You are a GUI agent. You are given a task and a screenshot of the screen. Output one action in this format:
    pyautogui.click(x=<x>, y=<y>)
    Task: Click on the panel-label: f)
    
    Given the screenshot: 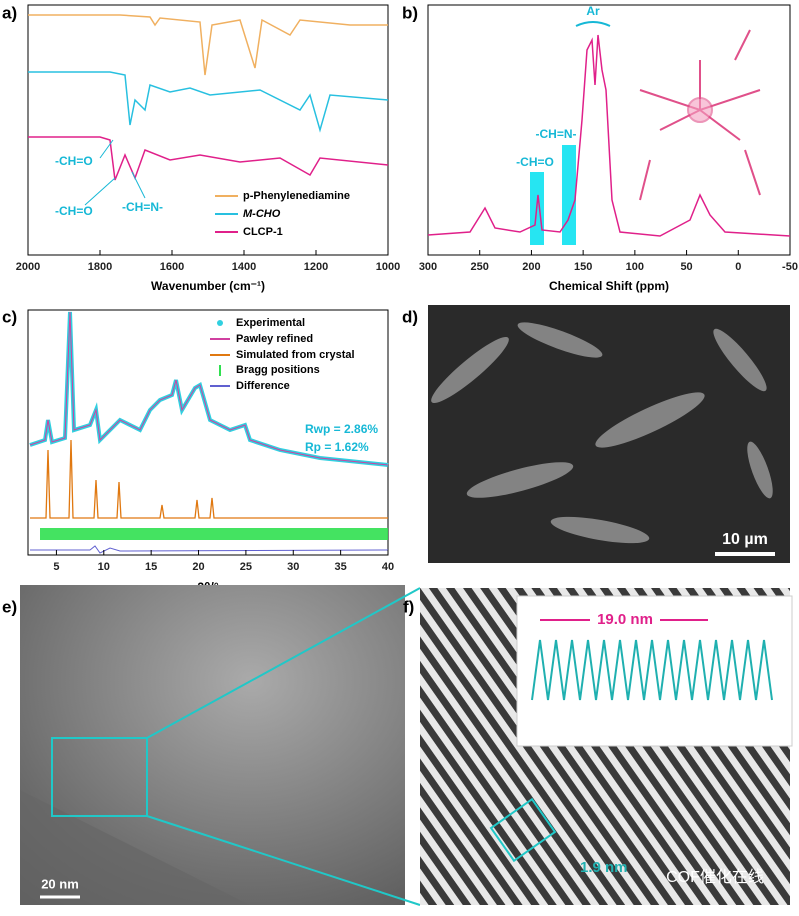 What is the action you would take?
    pyautogui.click(x=408, y=606)
    